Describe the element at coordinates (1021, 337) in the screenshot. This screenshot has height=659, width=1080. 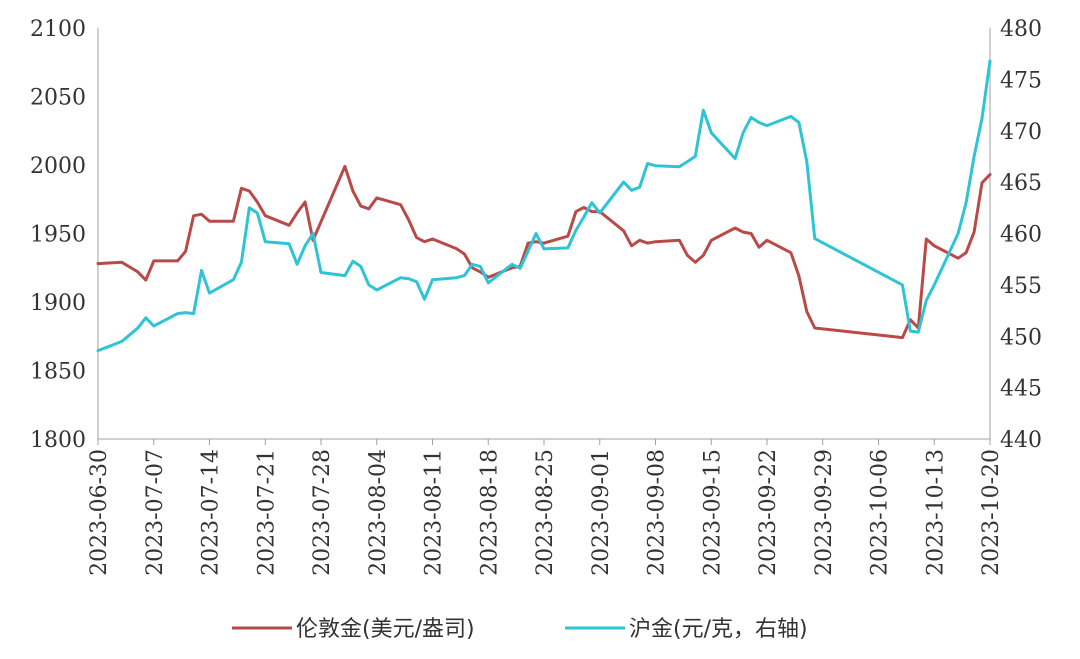
I see `right-y-tick-label: 450` at that location.